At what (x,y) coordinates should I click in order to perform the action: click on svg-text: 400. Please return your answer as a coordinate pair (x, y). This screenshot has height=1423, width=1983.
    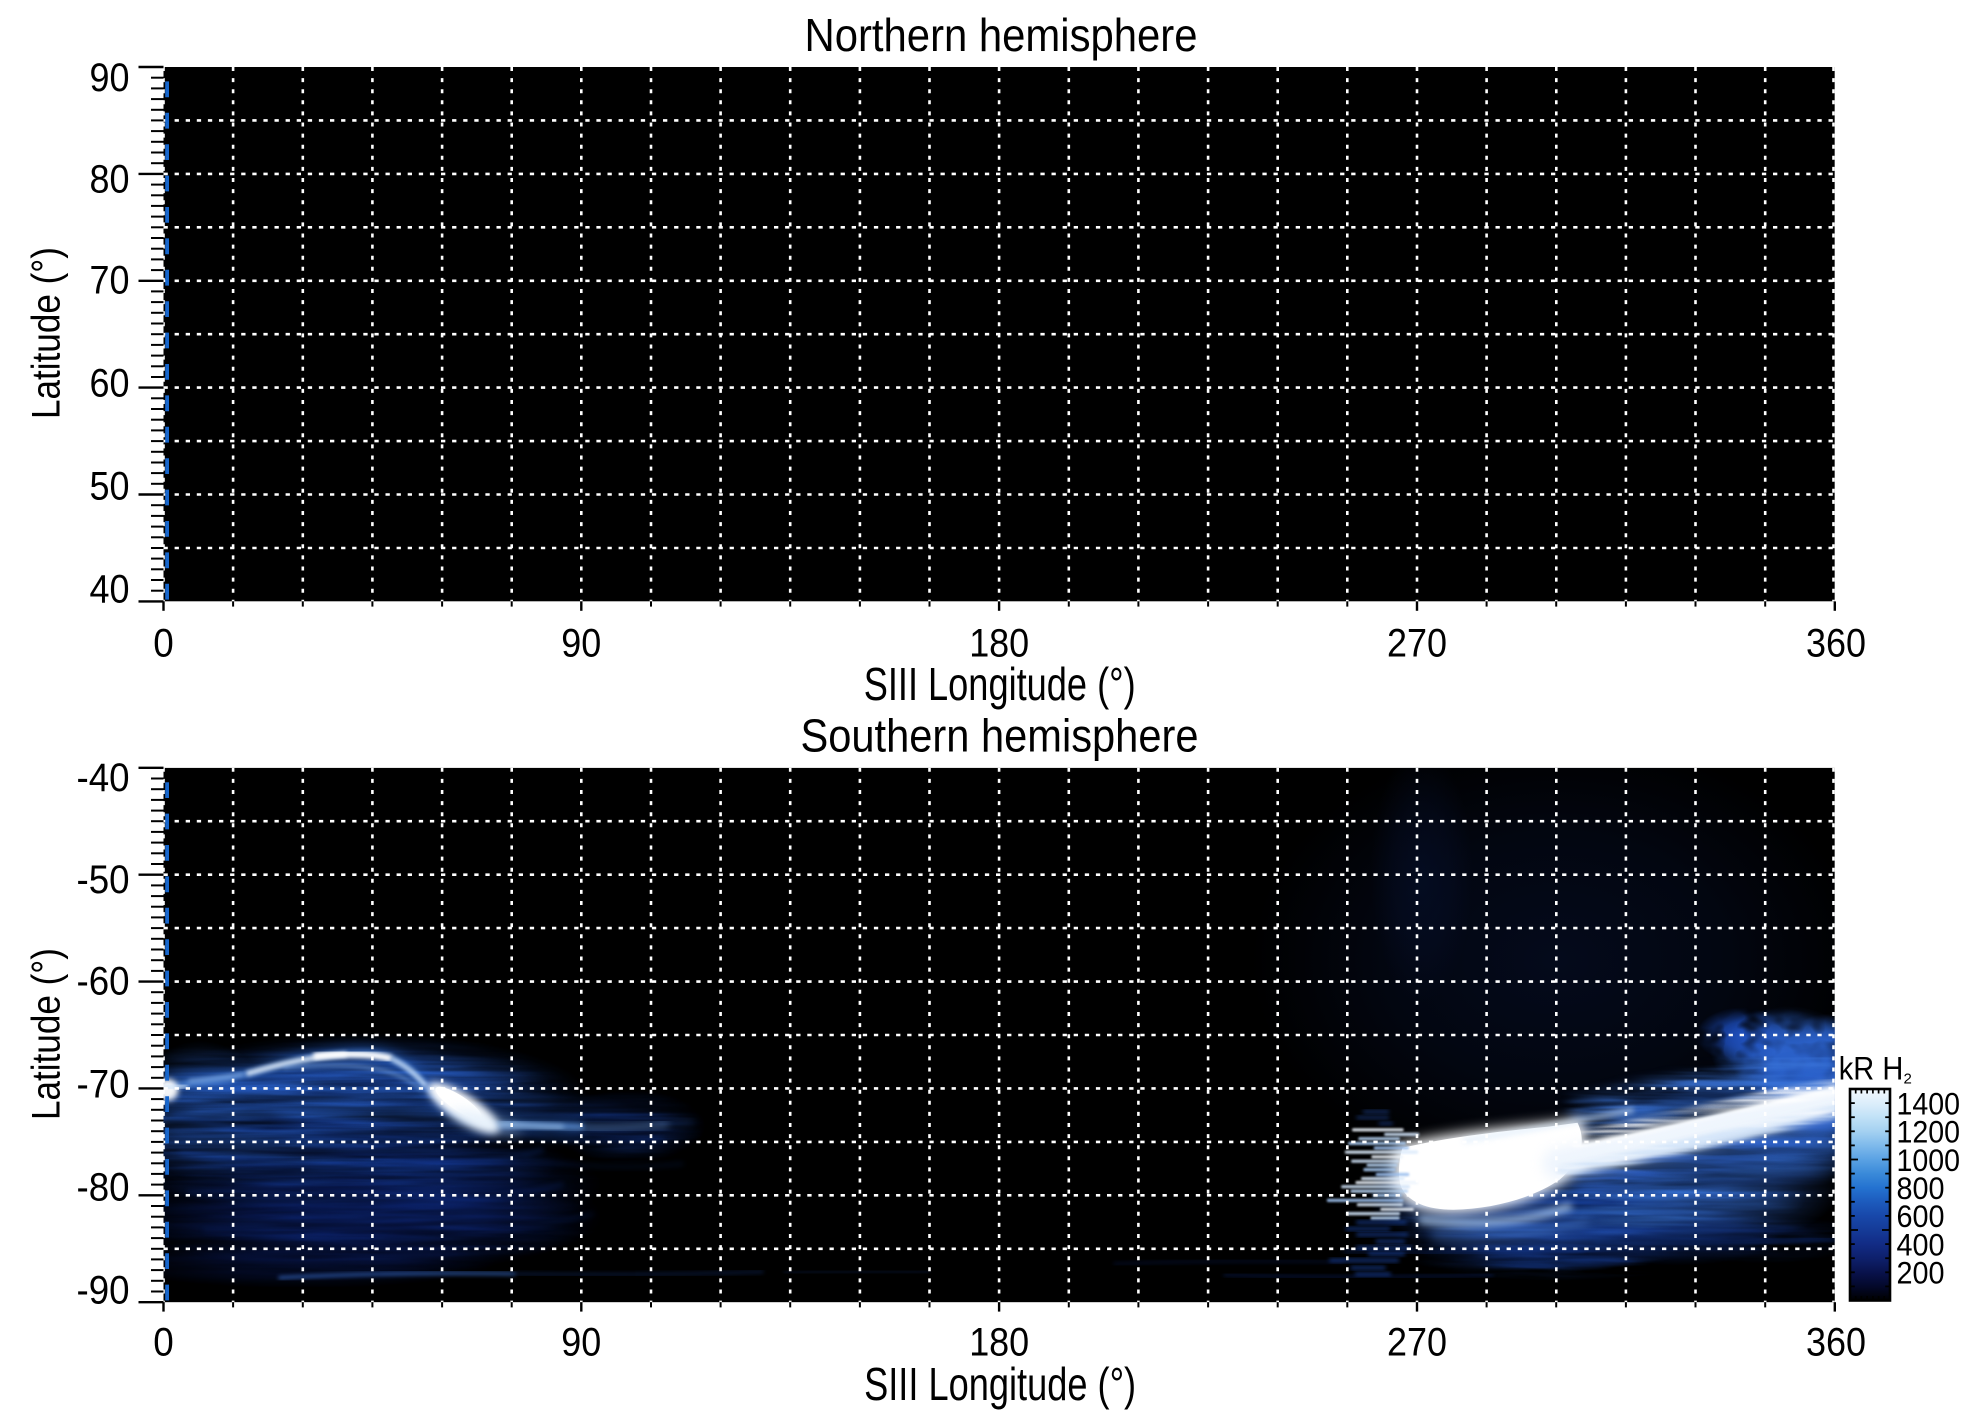
    Looking at the image, I should click on (1921, 1244).